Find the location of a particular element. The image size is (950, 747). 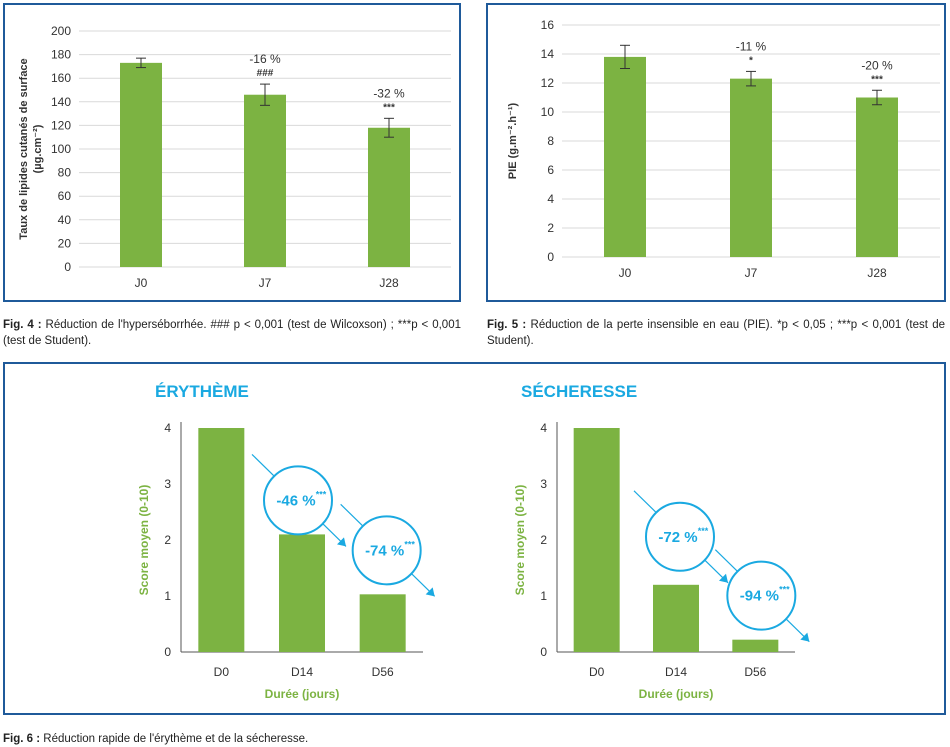

chart-title: SÉCHERESSE is located at coordinates (579, 391).